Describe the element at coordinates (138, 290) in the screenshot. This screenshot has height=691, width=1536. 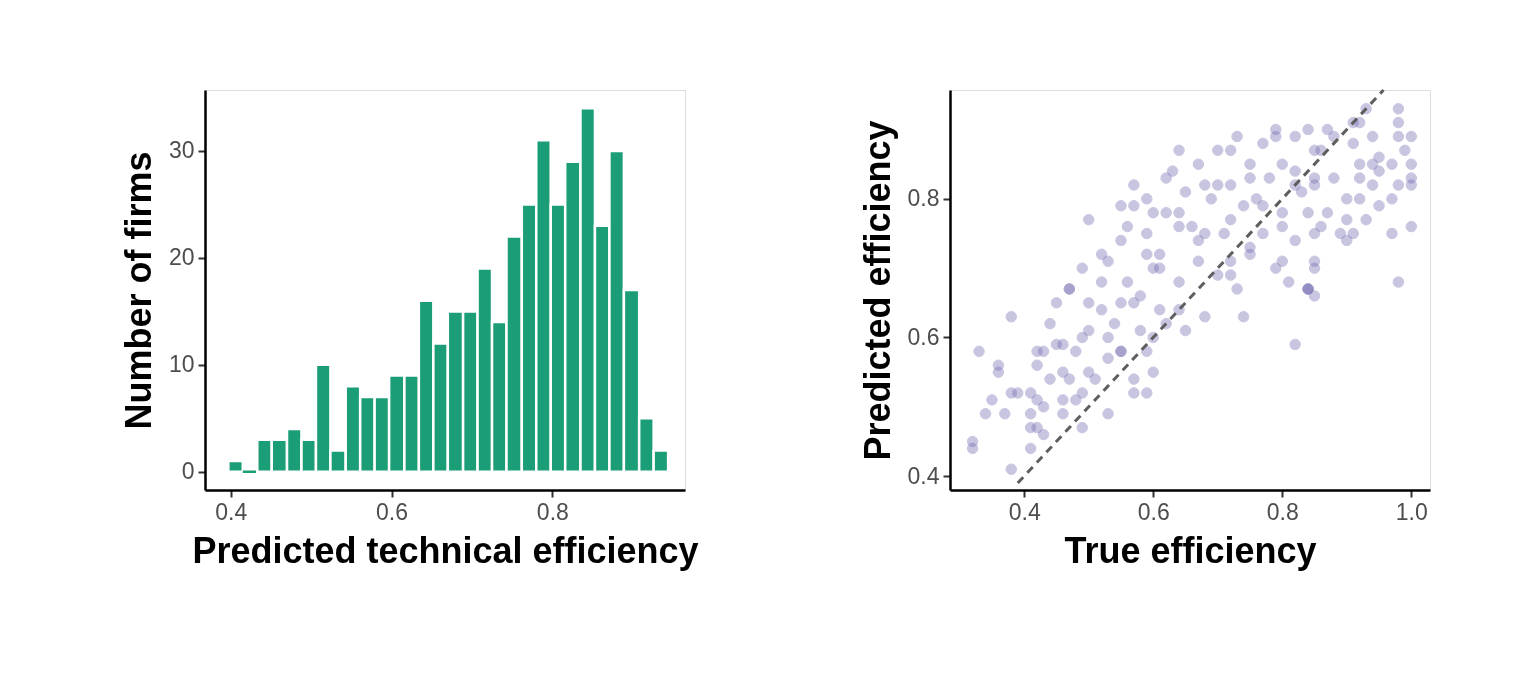
I see `y-axis-title: Number of firms` at that location.